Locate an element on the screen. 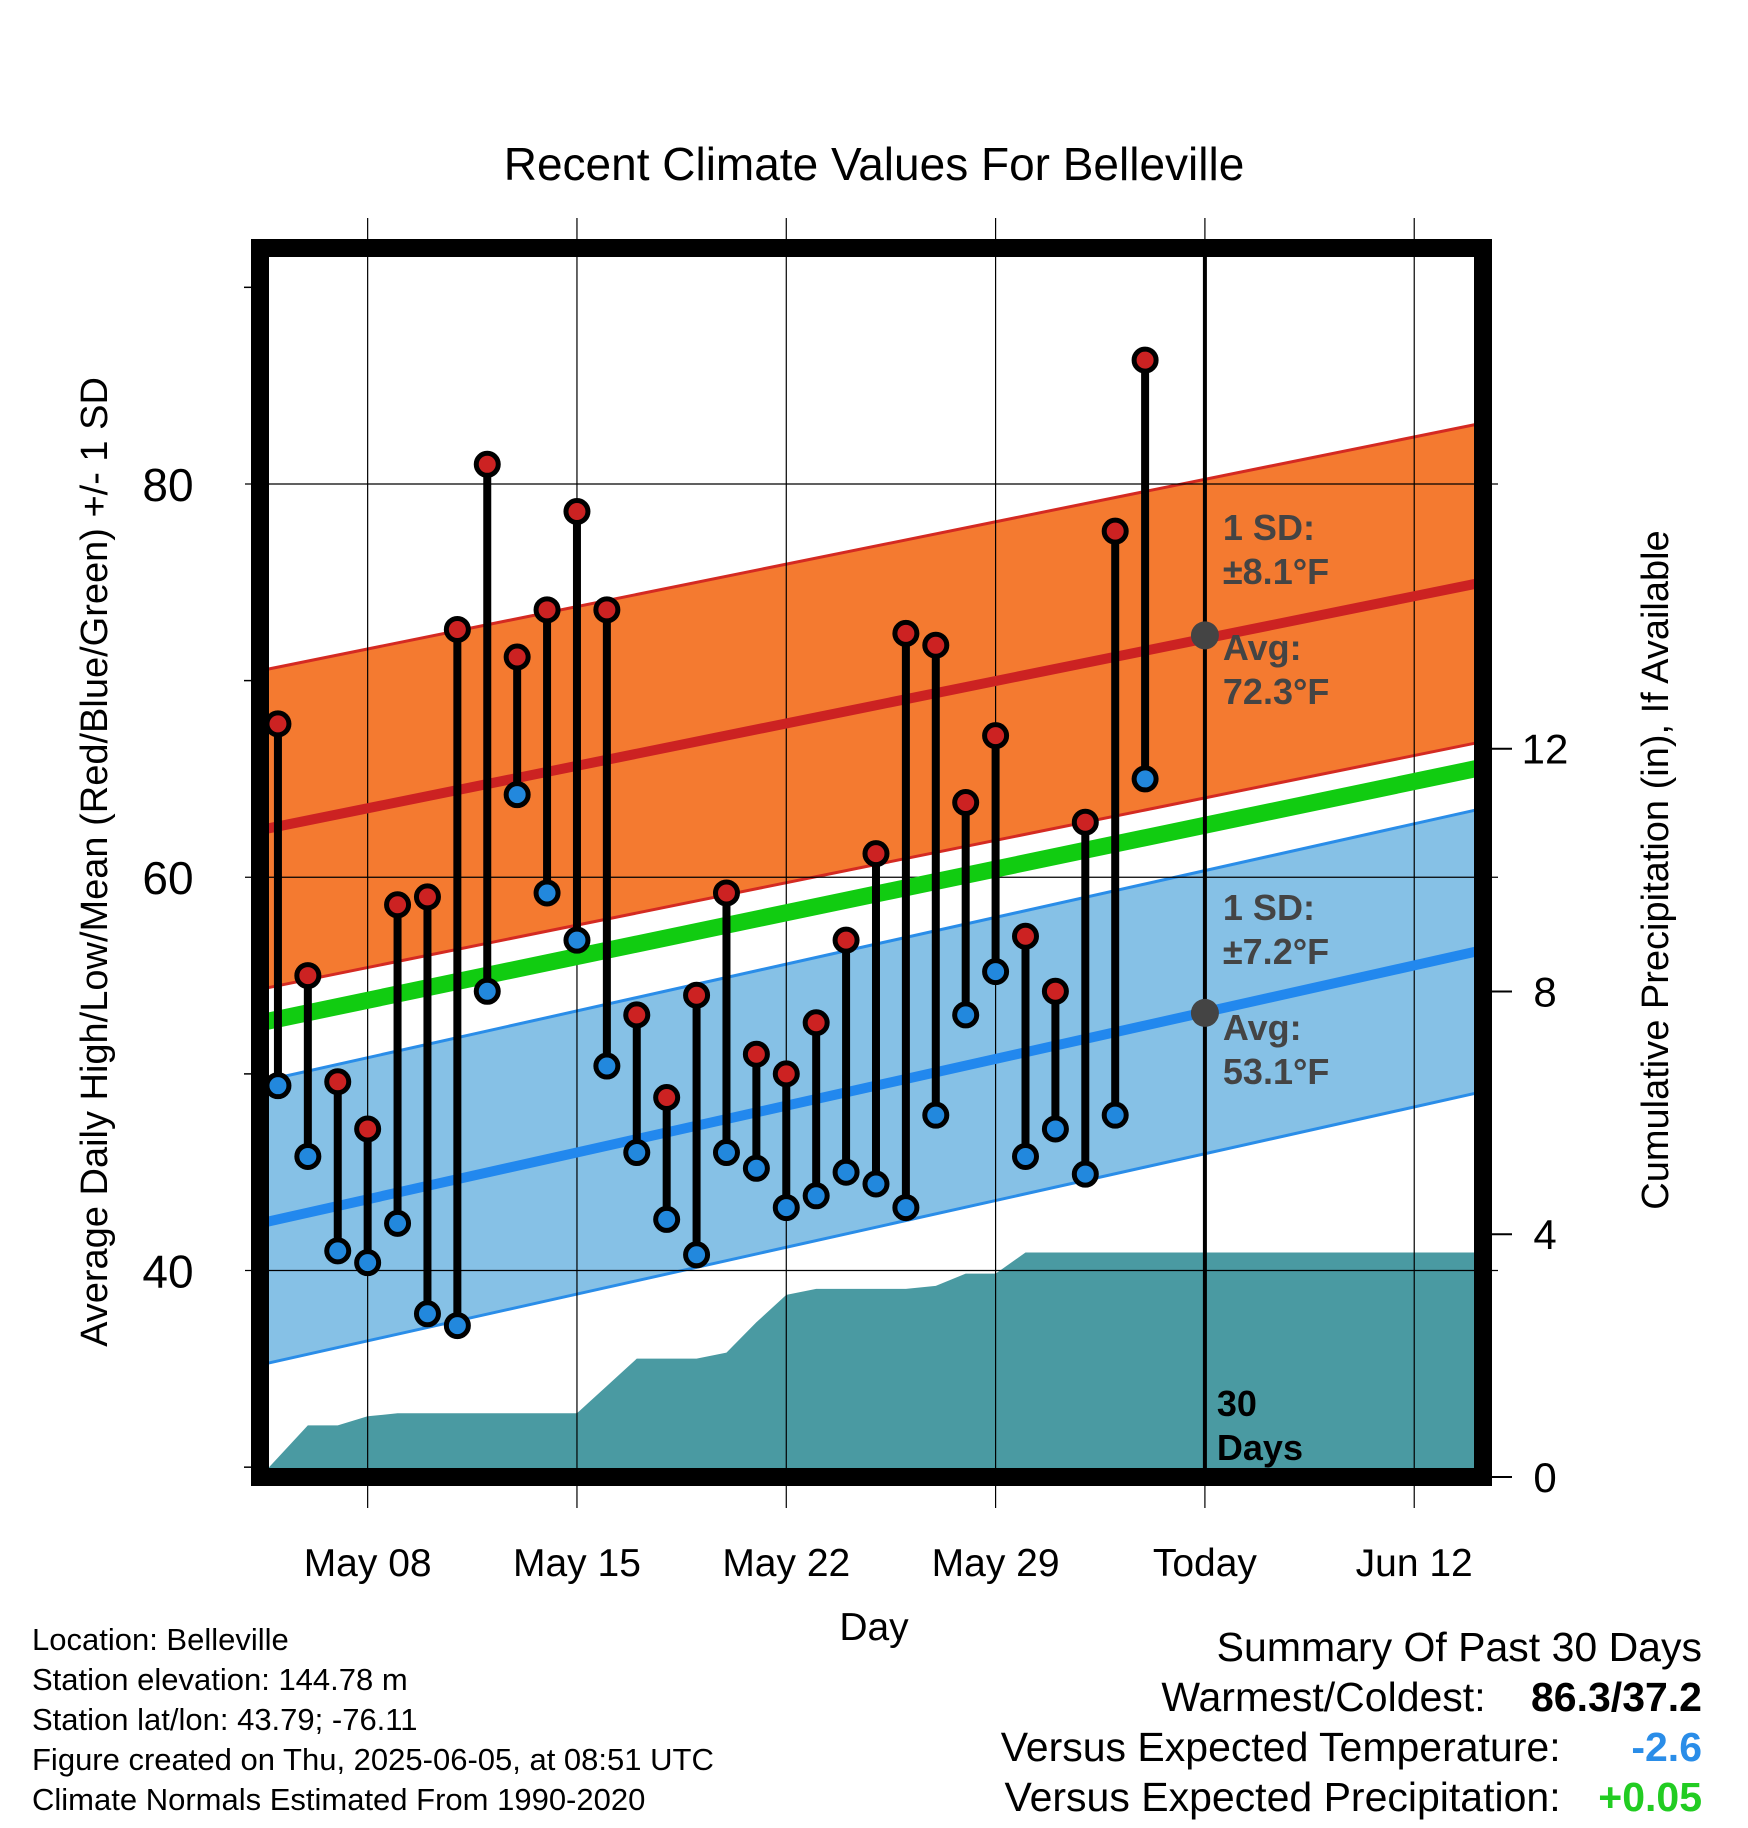 The height and width of the screenshot is (1828, 1748). summary-precip-row: Versus Expected Precipitation: +0.05 is located at coordinates (1352, 1797).